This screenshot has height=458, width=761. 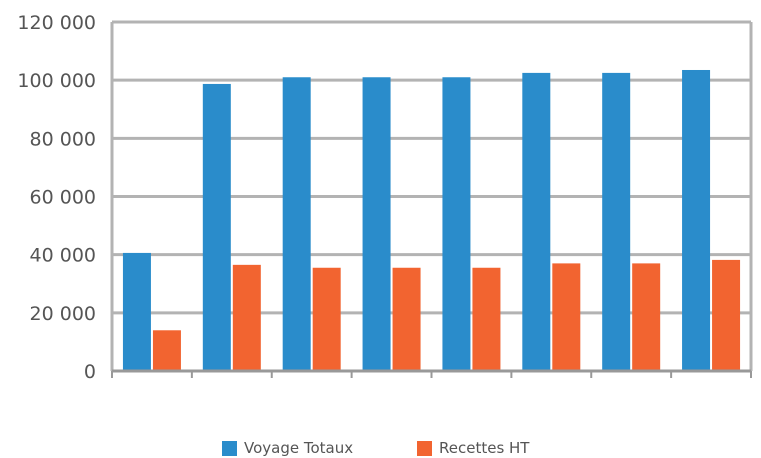 What do you see at coordinates (63, 139) in the screenshot?
I see `y-tick-label: 80 000` at bounding box center [63, 139].